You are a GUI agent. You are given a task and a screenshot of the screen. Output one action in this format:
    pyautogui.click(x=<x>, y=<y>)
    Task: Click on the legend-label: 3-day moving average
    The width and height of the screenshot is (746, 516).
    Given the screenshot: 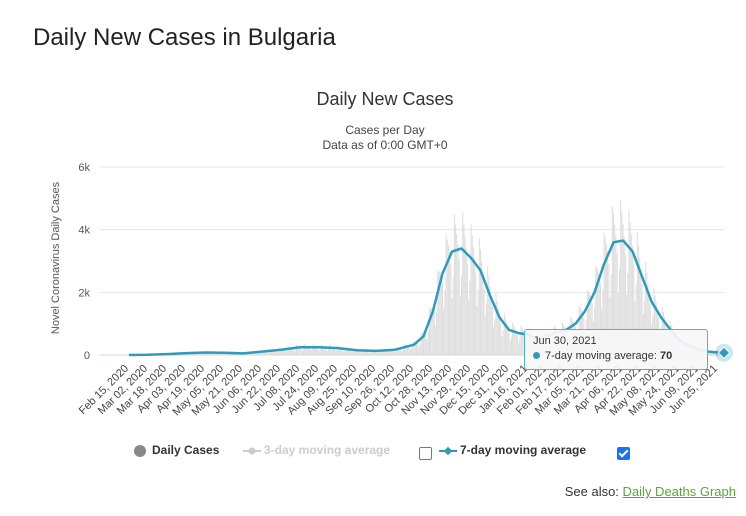 What is the action you would take?
    pyautogui.click(x=327, y=450)
    